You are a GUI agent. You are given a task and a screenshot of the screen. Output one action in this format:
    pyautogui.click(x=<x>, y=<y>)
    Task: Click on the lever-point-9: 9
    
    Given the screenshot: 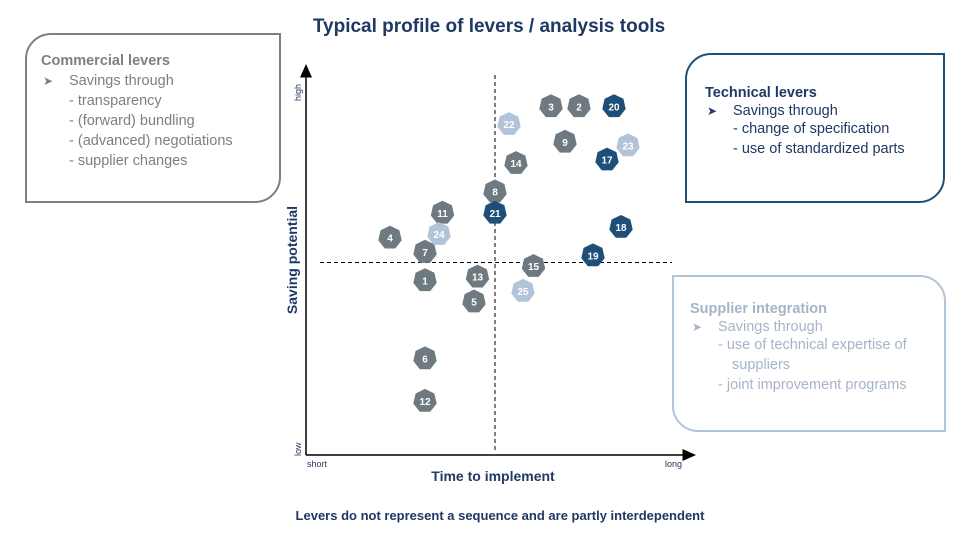 What is the action you would take?
    pyautogui.click(x=565, y=141)
    